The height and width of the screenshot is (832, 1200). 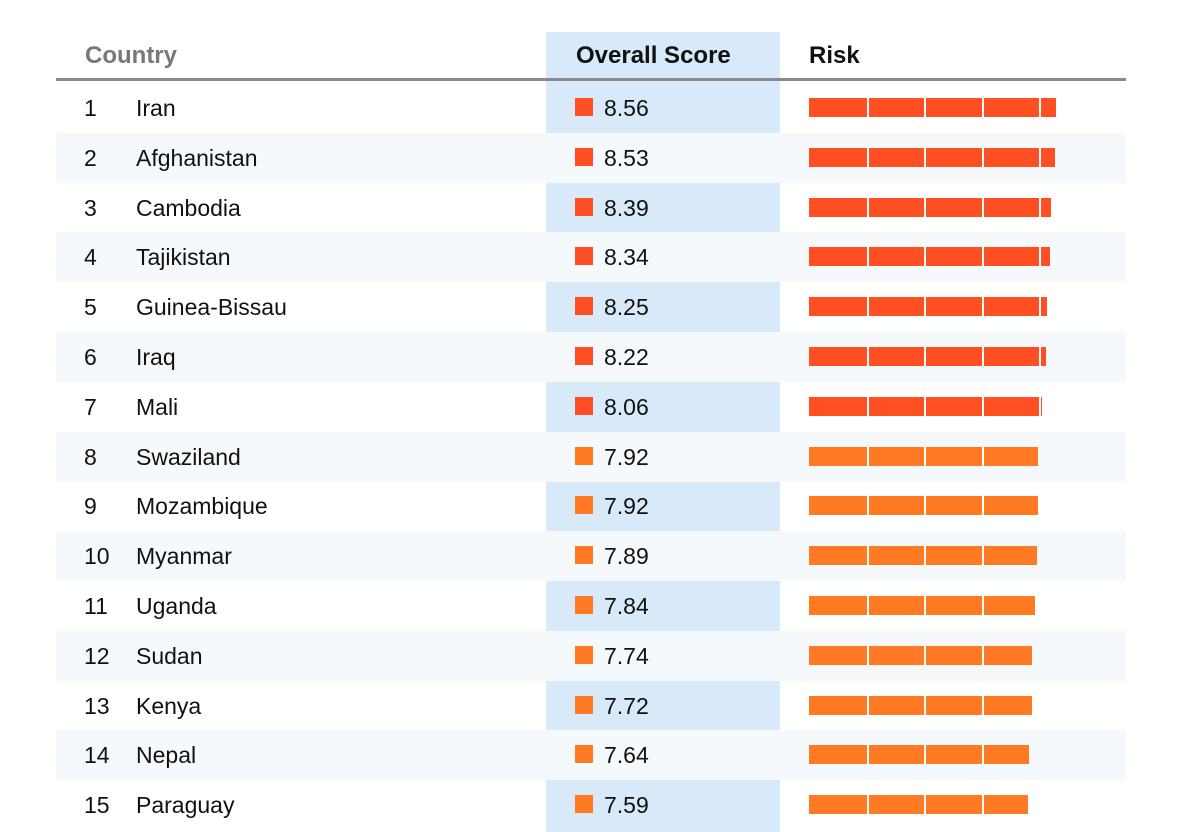 I want to click on country-name: Swaziland, so click(x=188, y=456).